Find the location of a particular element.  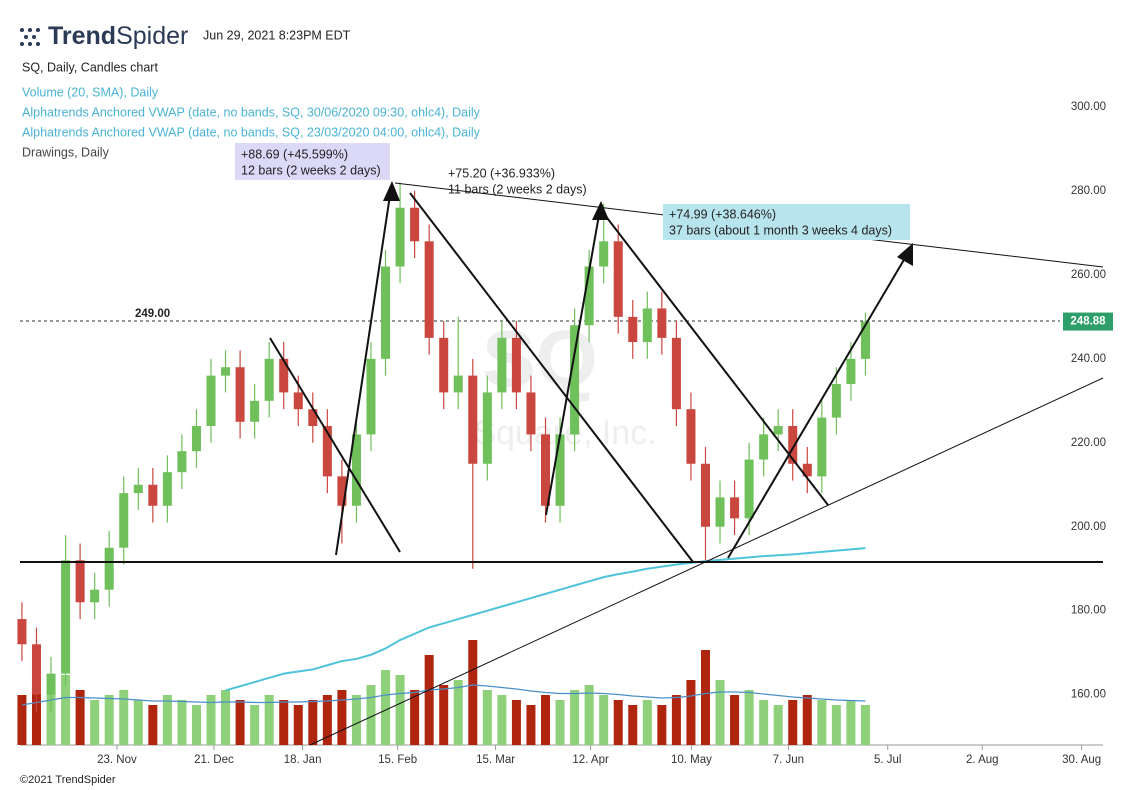

y-tick-label: 280.00 is located at coordinates (1088, 191).